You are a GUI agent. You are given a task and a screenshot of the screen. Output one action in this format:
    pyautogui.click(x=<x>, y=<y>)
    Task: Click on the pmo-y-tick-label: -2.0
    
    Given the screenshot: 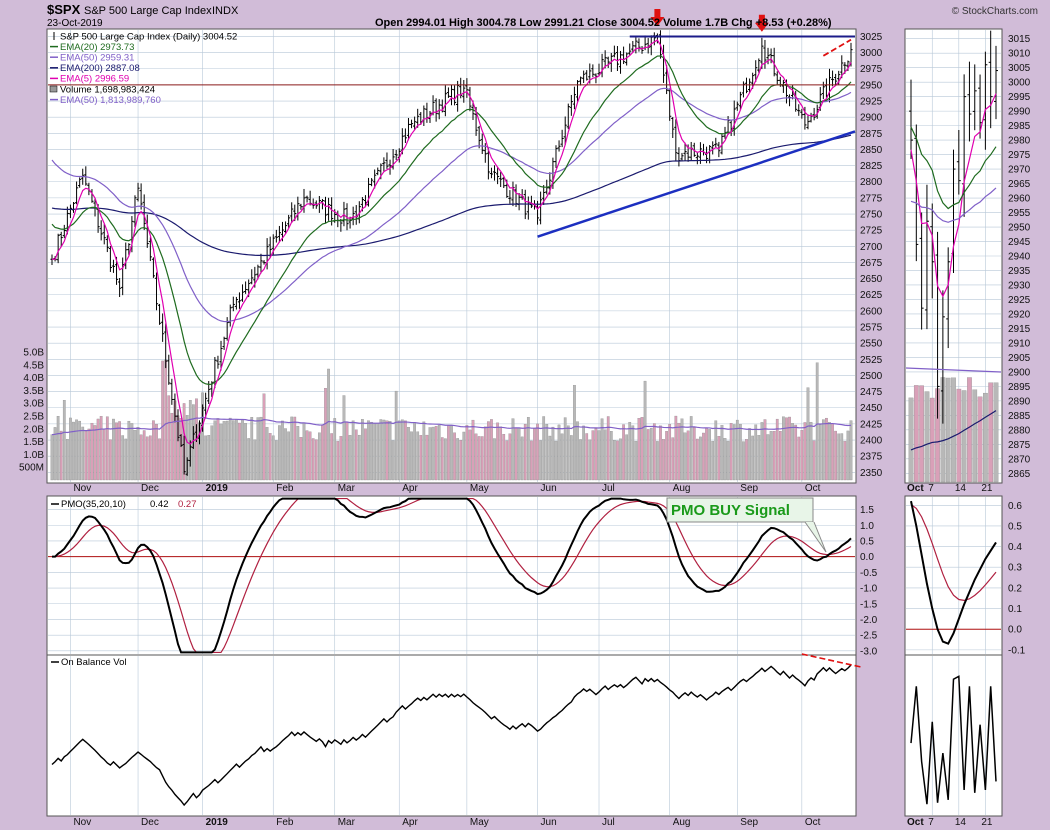 What is the action you would take?
    pyautogui.click(x=869, y=620)
    